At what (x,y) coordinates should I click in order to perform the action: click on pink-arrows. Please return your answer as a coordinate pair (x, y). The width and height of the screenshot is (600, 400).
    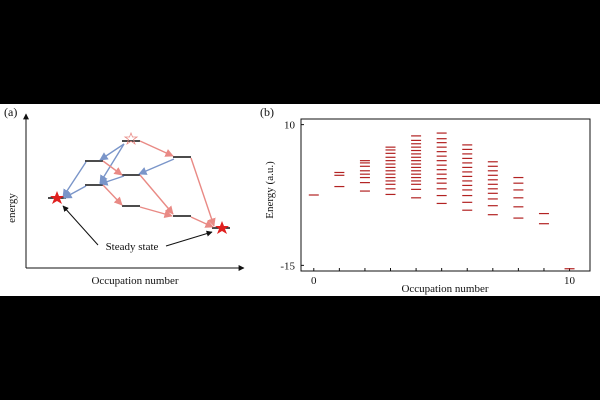
    Looking at the image, I should click on (159, 184).